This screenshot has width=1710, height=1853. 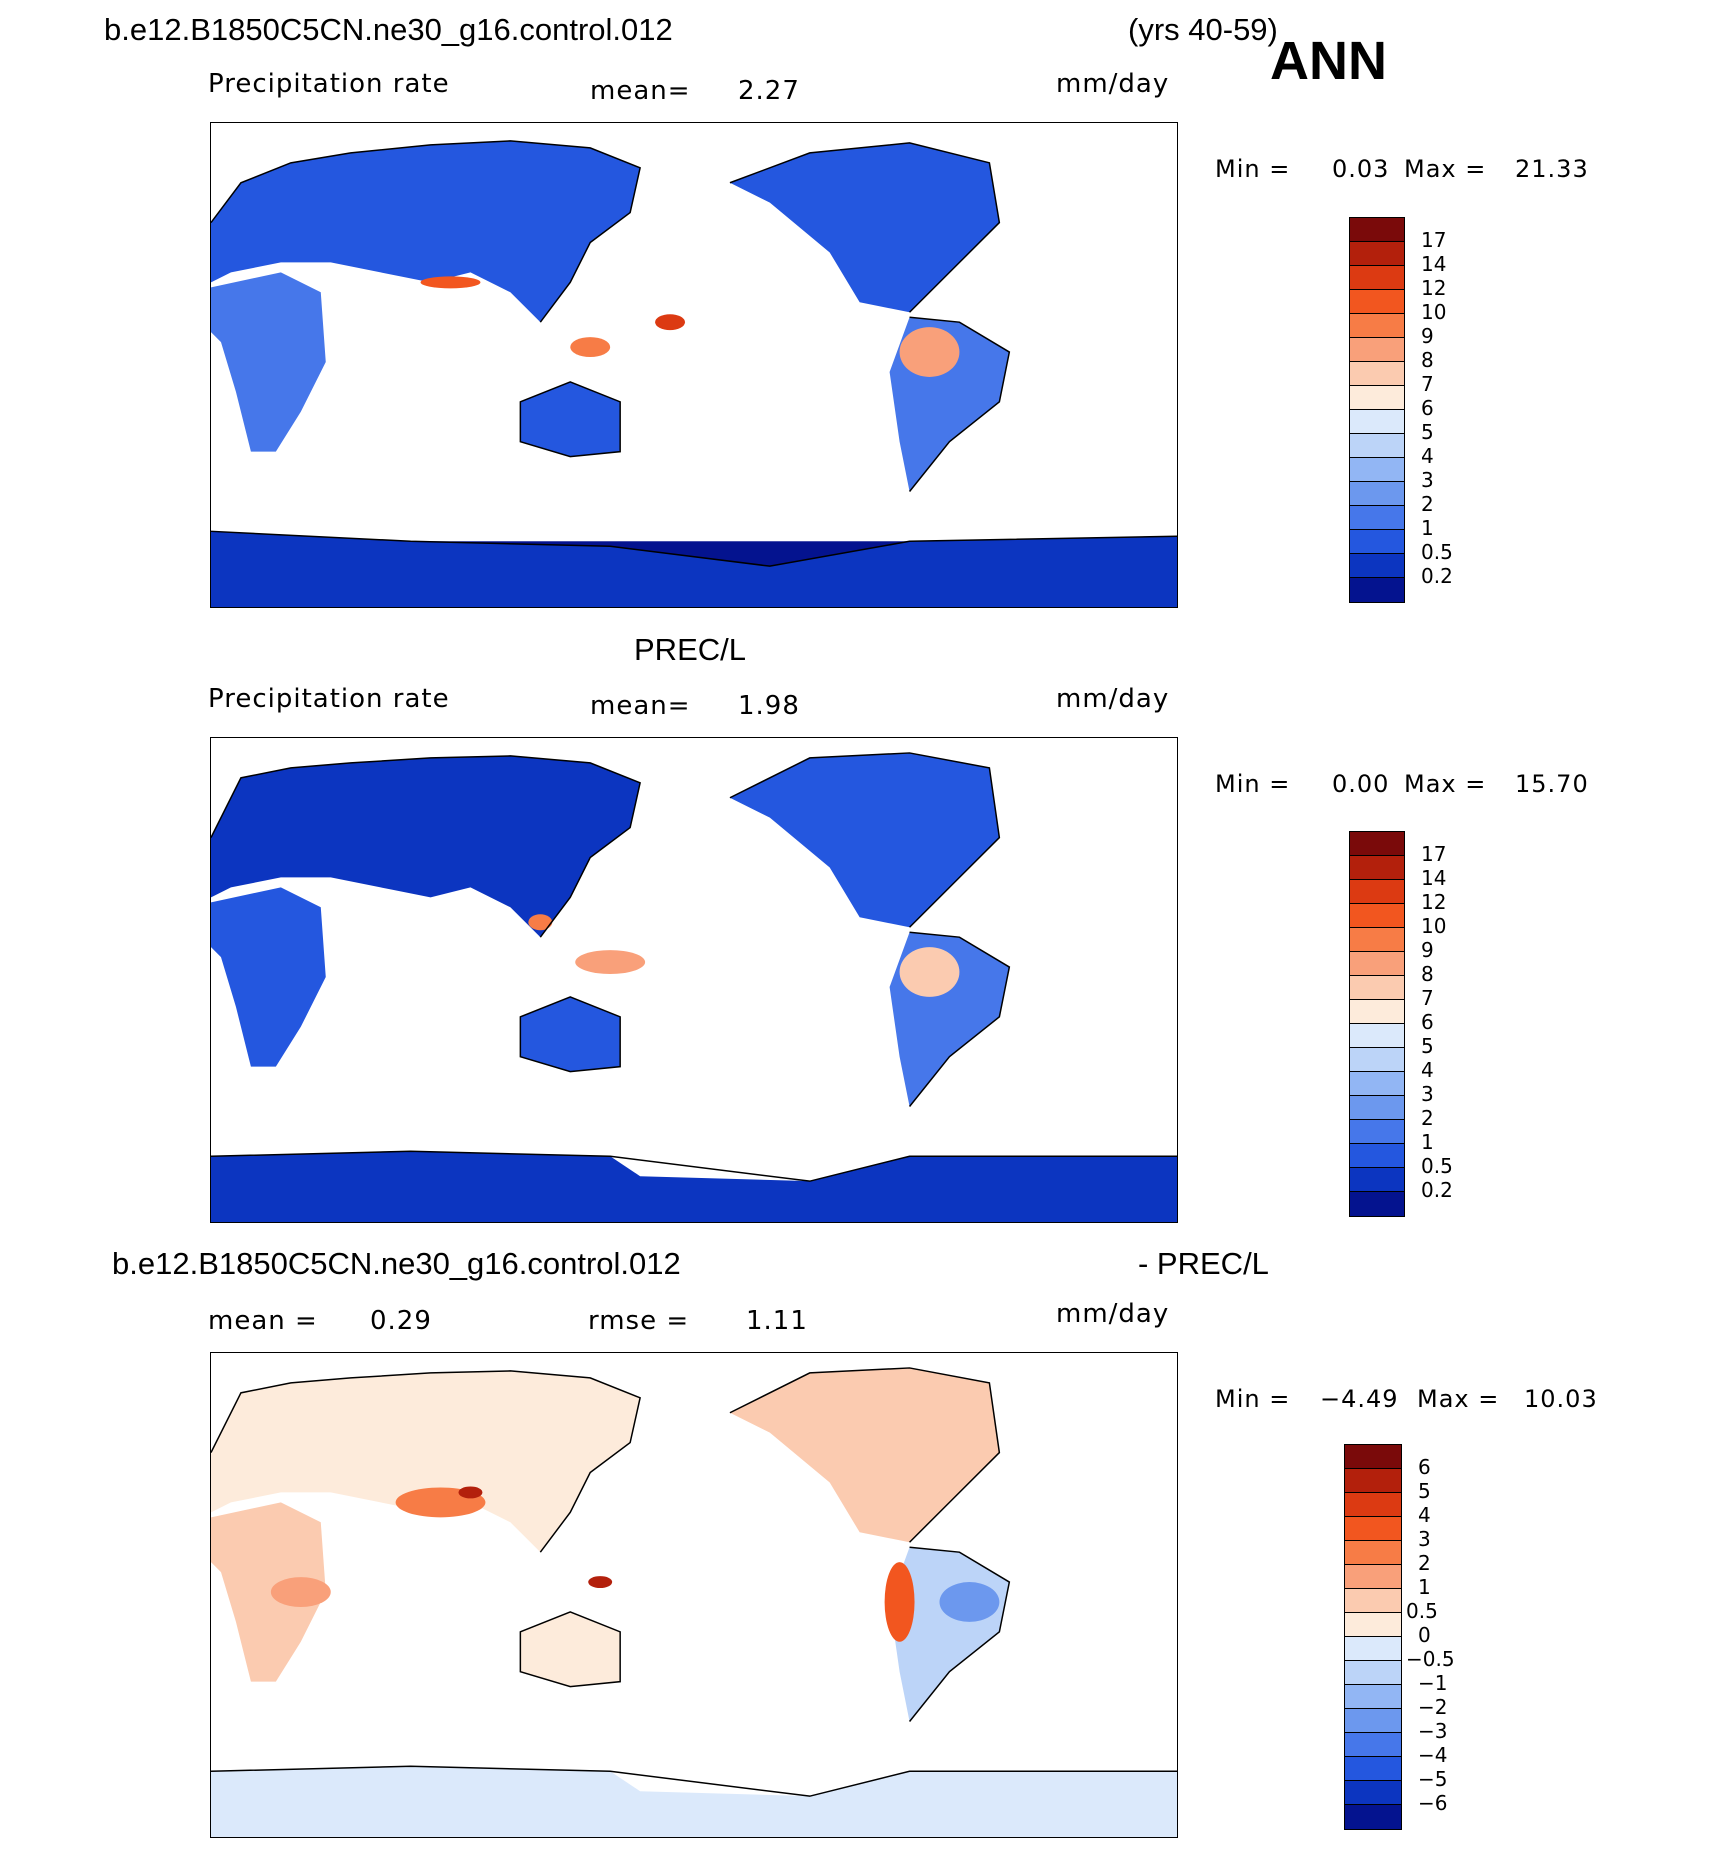 What do you see at coordinates (1552, 169) in the screenshot?
I see `panel1-max-value: 21.33` at bounding box center [1552, 169].